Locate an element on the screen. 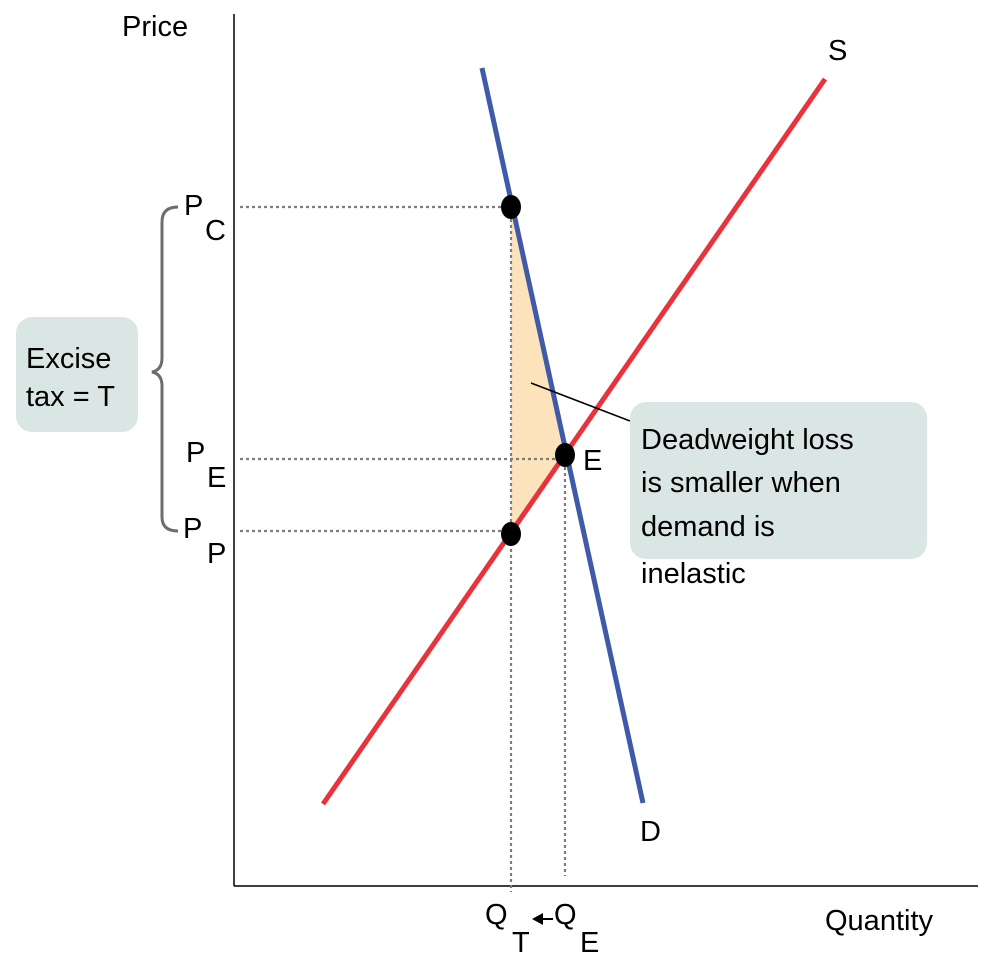 The height and width of the screenshot is (959, 985). producer-price-point is located at coordinates (511, 534).